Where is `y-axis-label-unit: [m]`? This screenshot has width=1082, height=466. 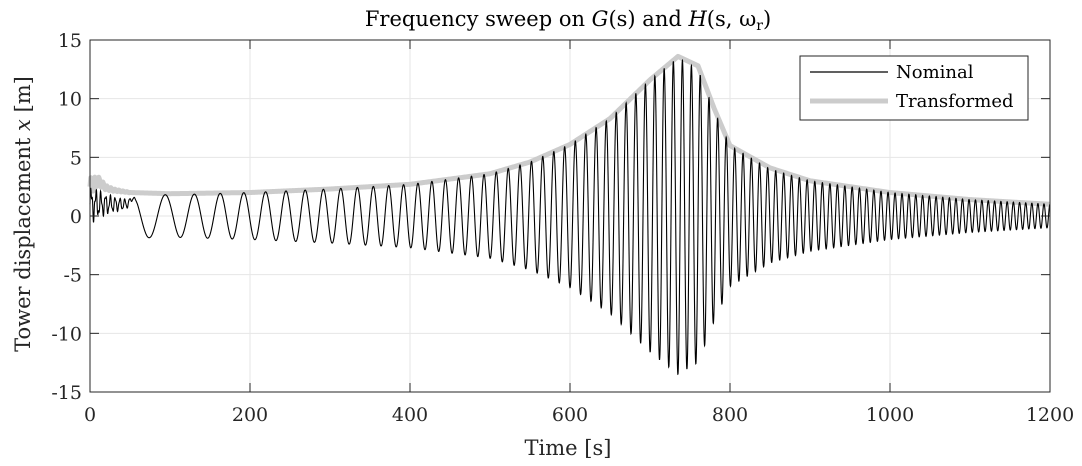 y-axis-label-unit: [m] is located at coordinates (23, 97).